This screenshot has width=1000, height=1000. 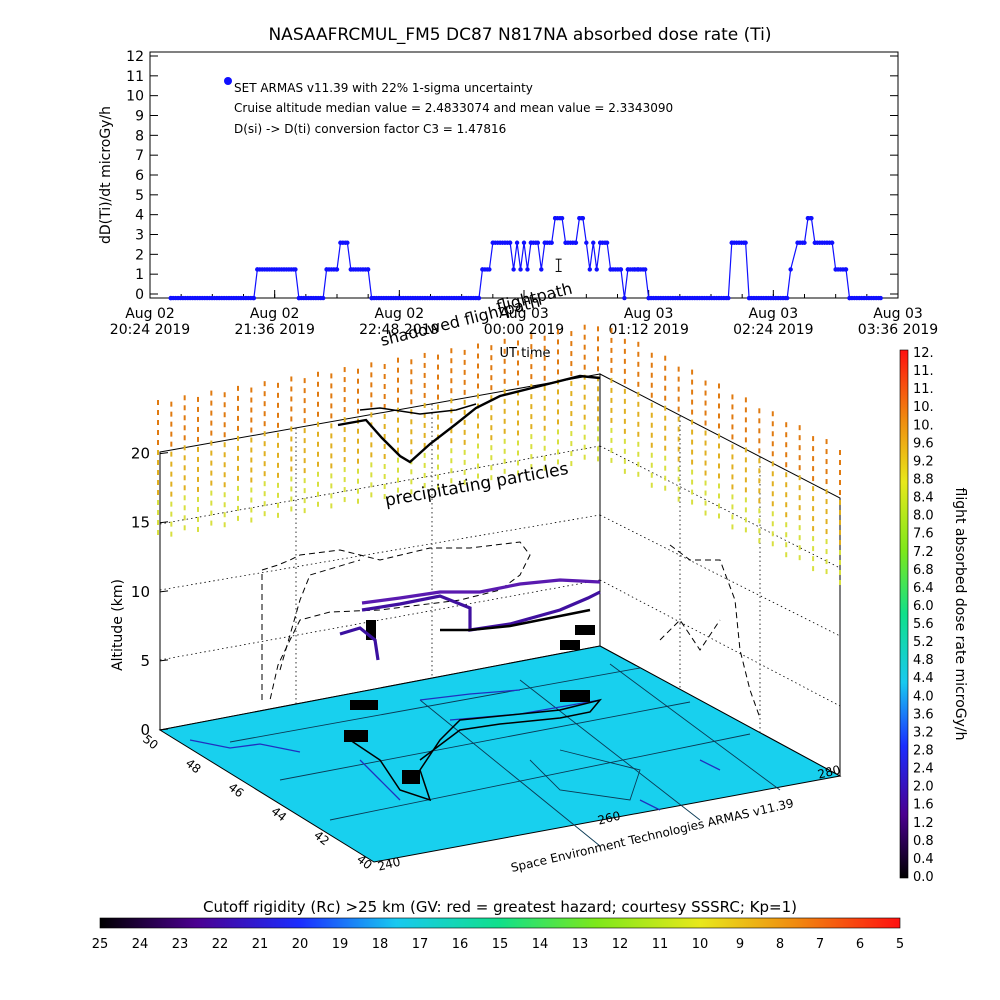 What do you see at coordinates (780, 944) in the screenshot?
I see `rc-colorbar-tick-label: 8` at bounding box center [780, 944].